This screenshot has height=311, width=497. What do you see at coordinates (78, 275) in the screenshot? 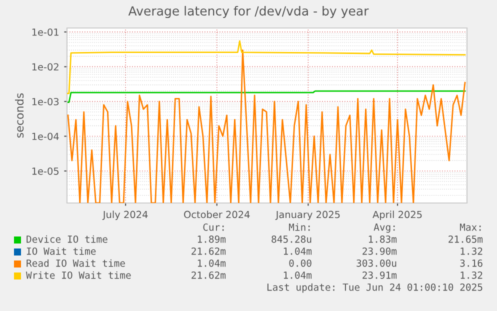
I see `legend-label: Write IO Wait time` at bounding box center [78, 275].